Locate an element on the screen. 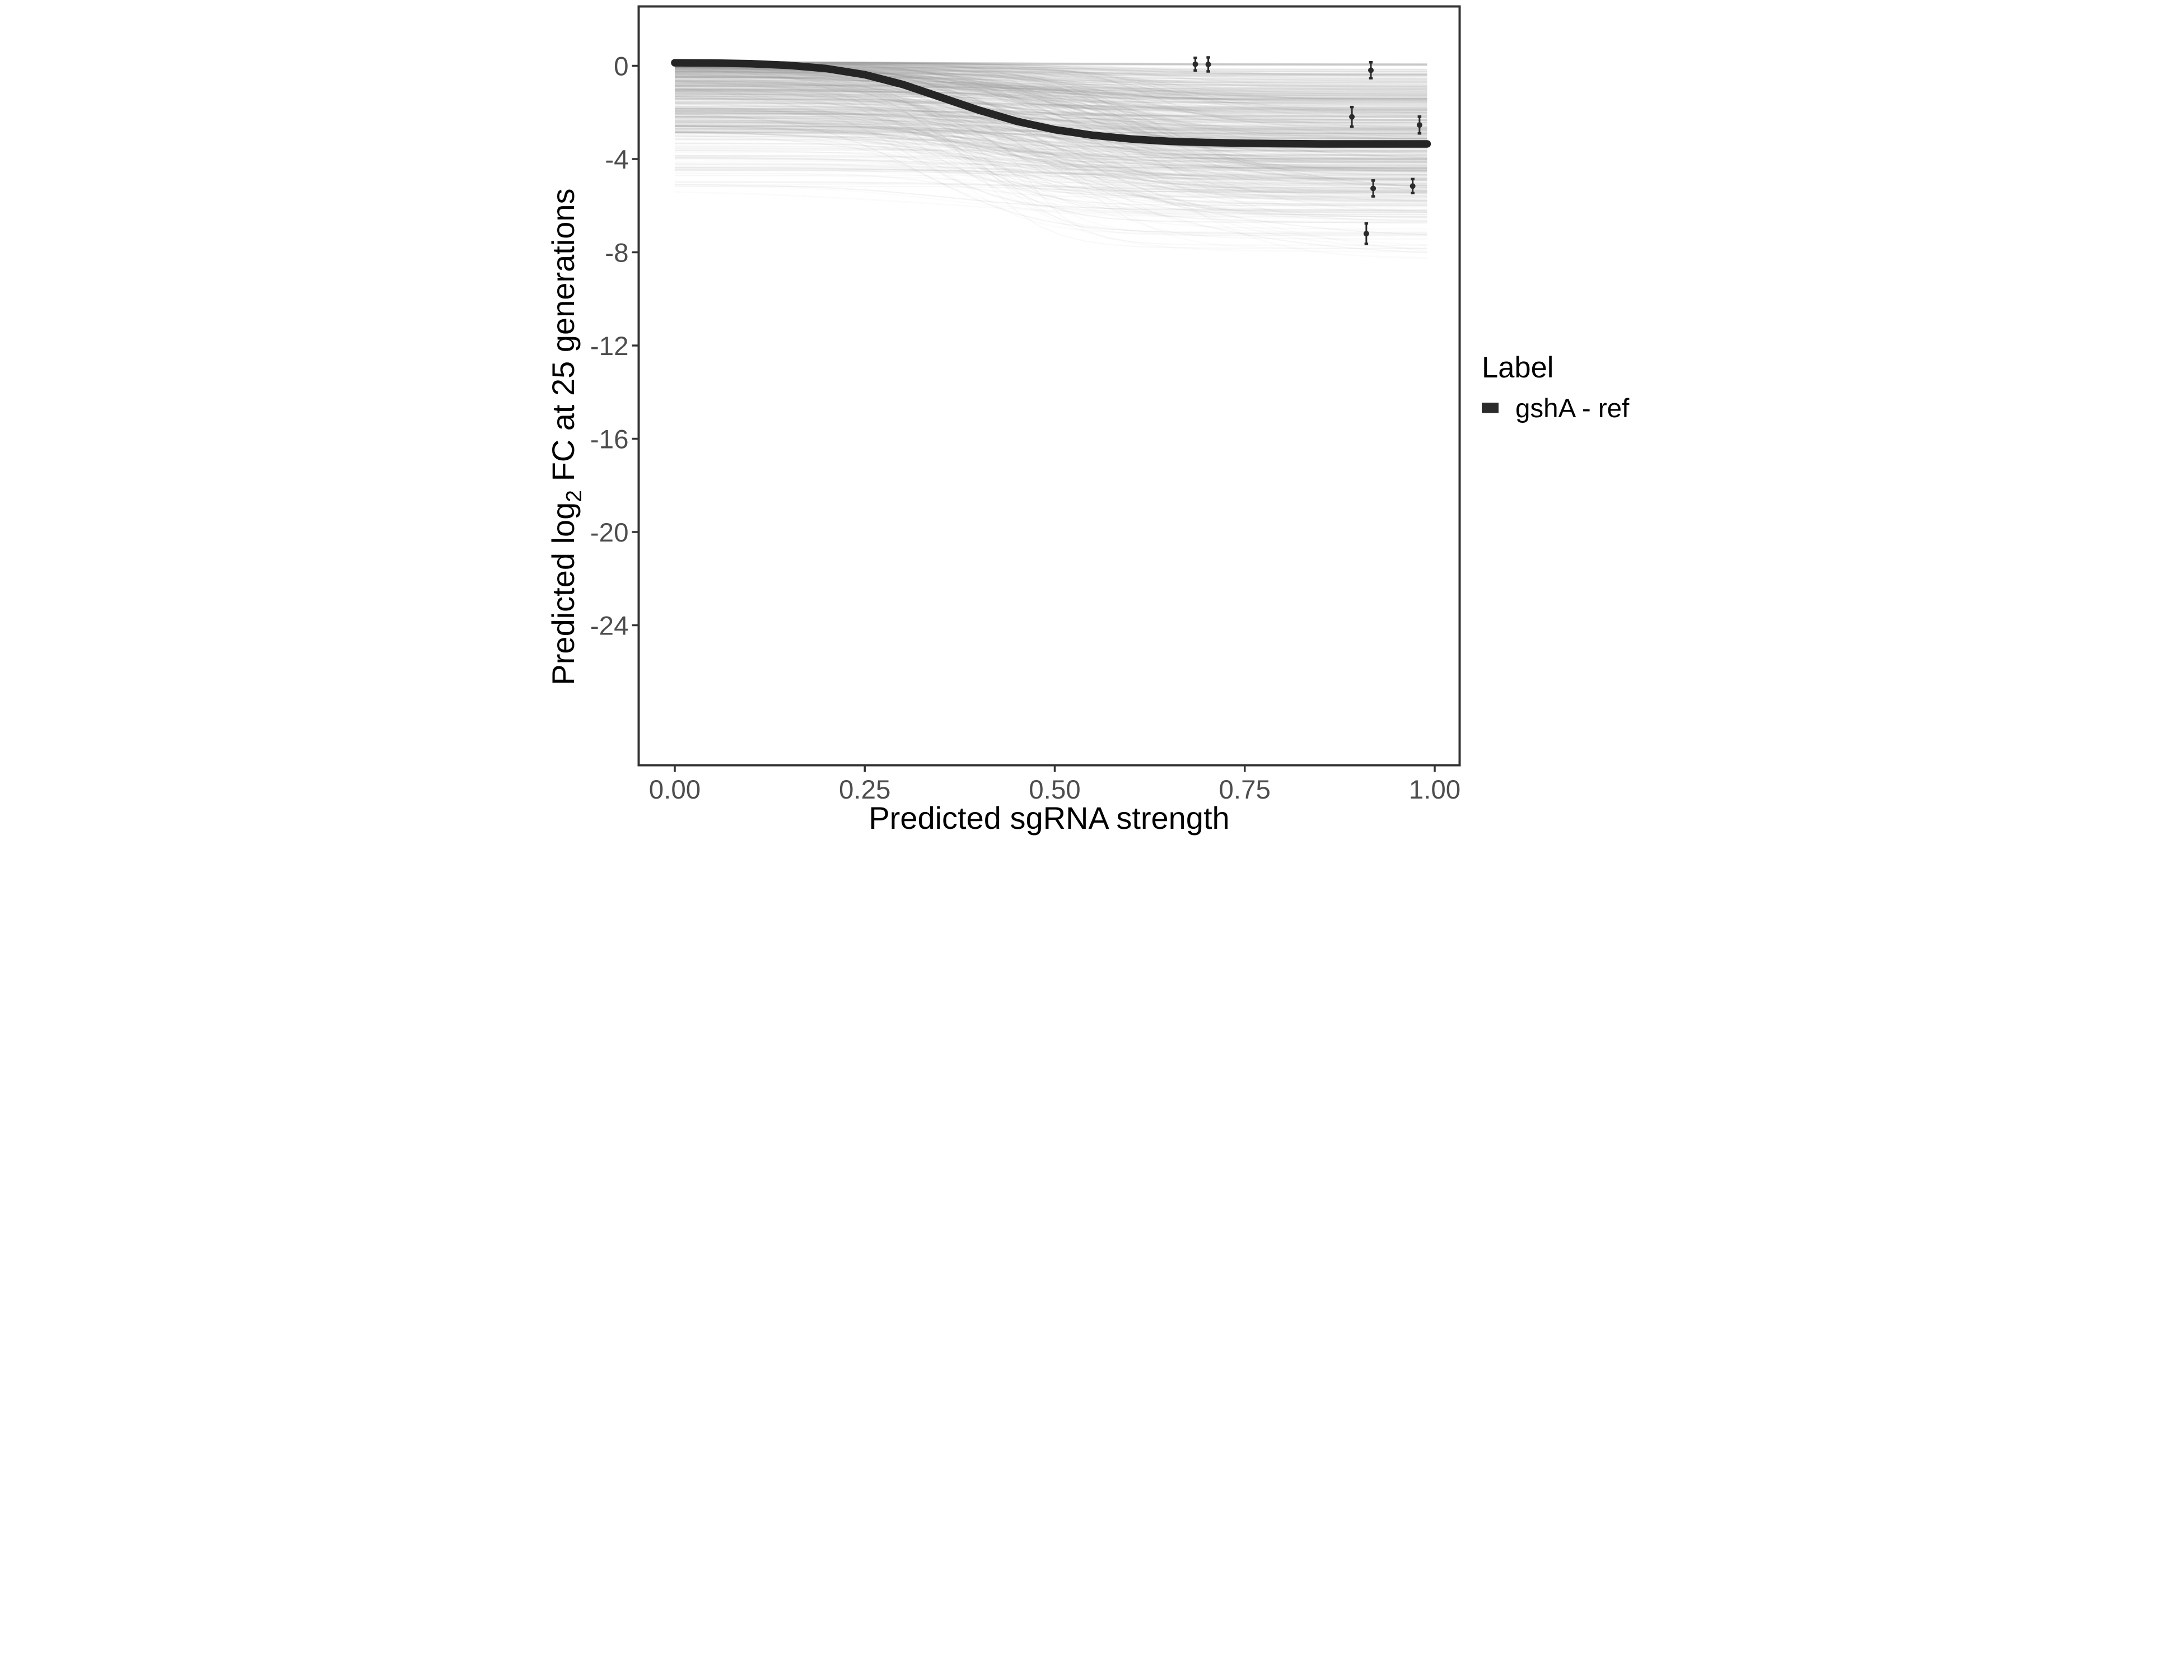 The width and height of the screenshot is (2184, 1680). y-tick-label: -16 is located at coordinates (609, 440).